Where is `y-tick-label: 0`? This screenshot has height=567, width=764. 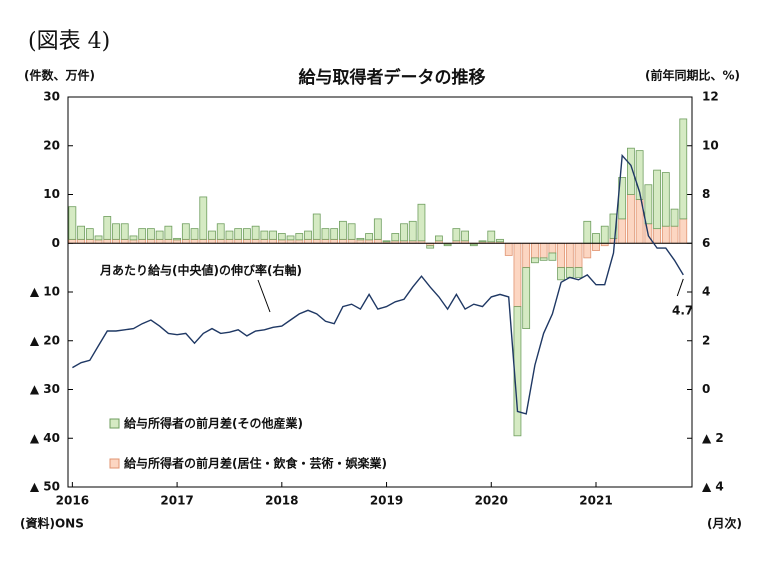
y-tick-label: 0 is located at coordinates (56, 243).